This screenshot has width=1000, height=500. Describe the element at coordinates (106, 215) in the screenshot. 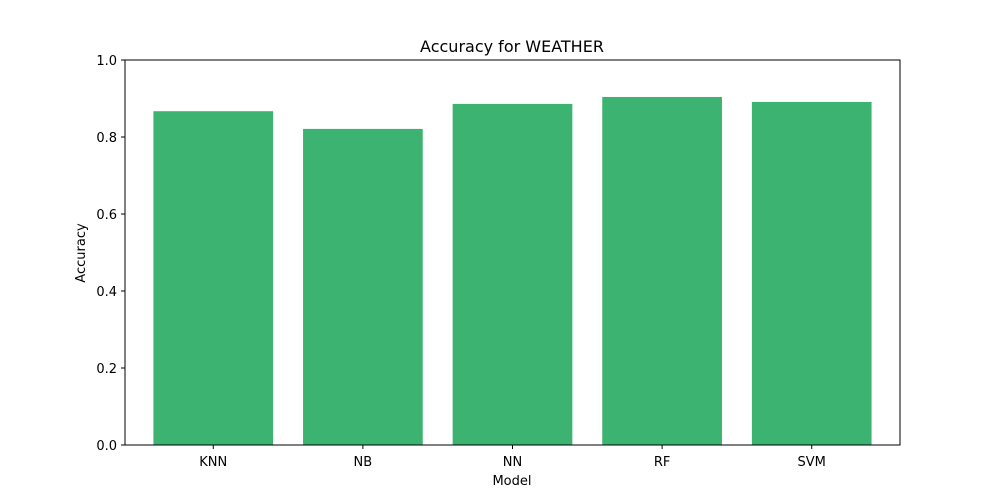

I see `y-tick-label-3: 0.6` at that location.